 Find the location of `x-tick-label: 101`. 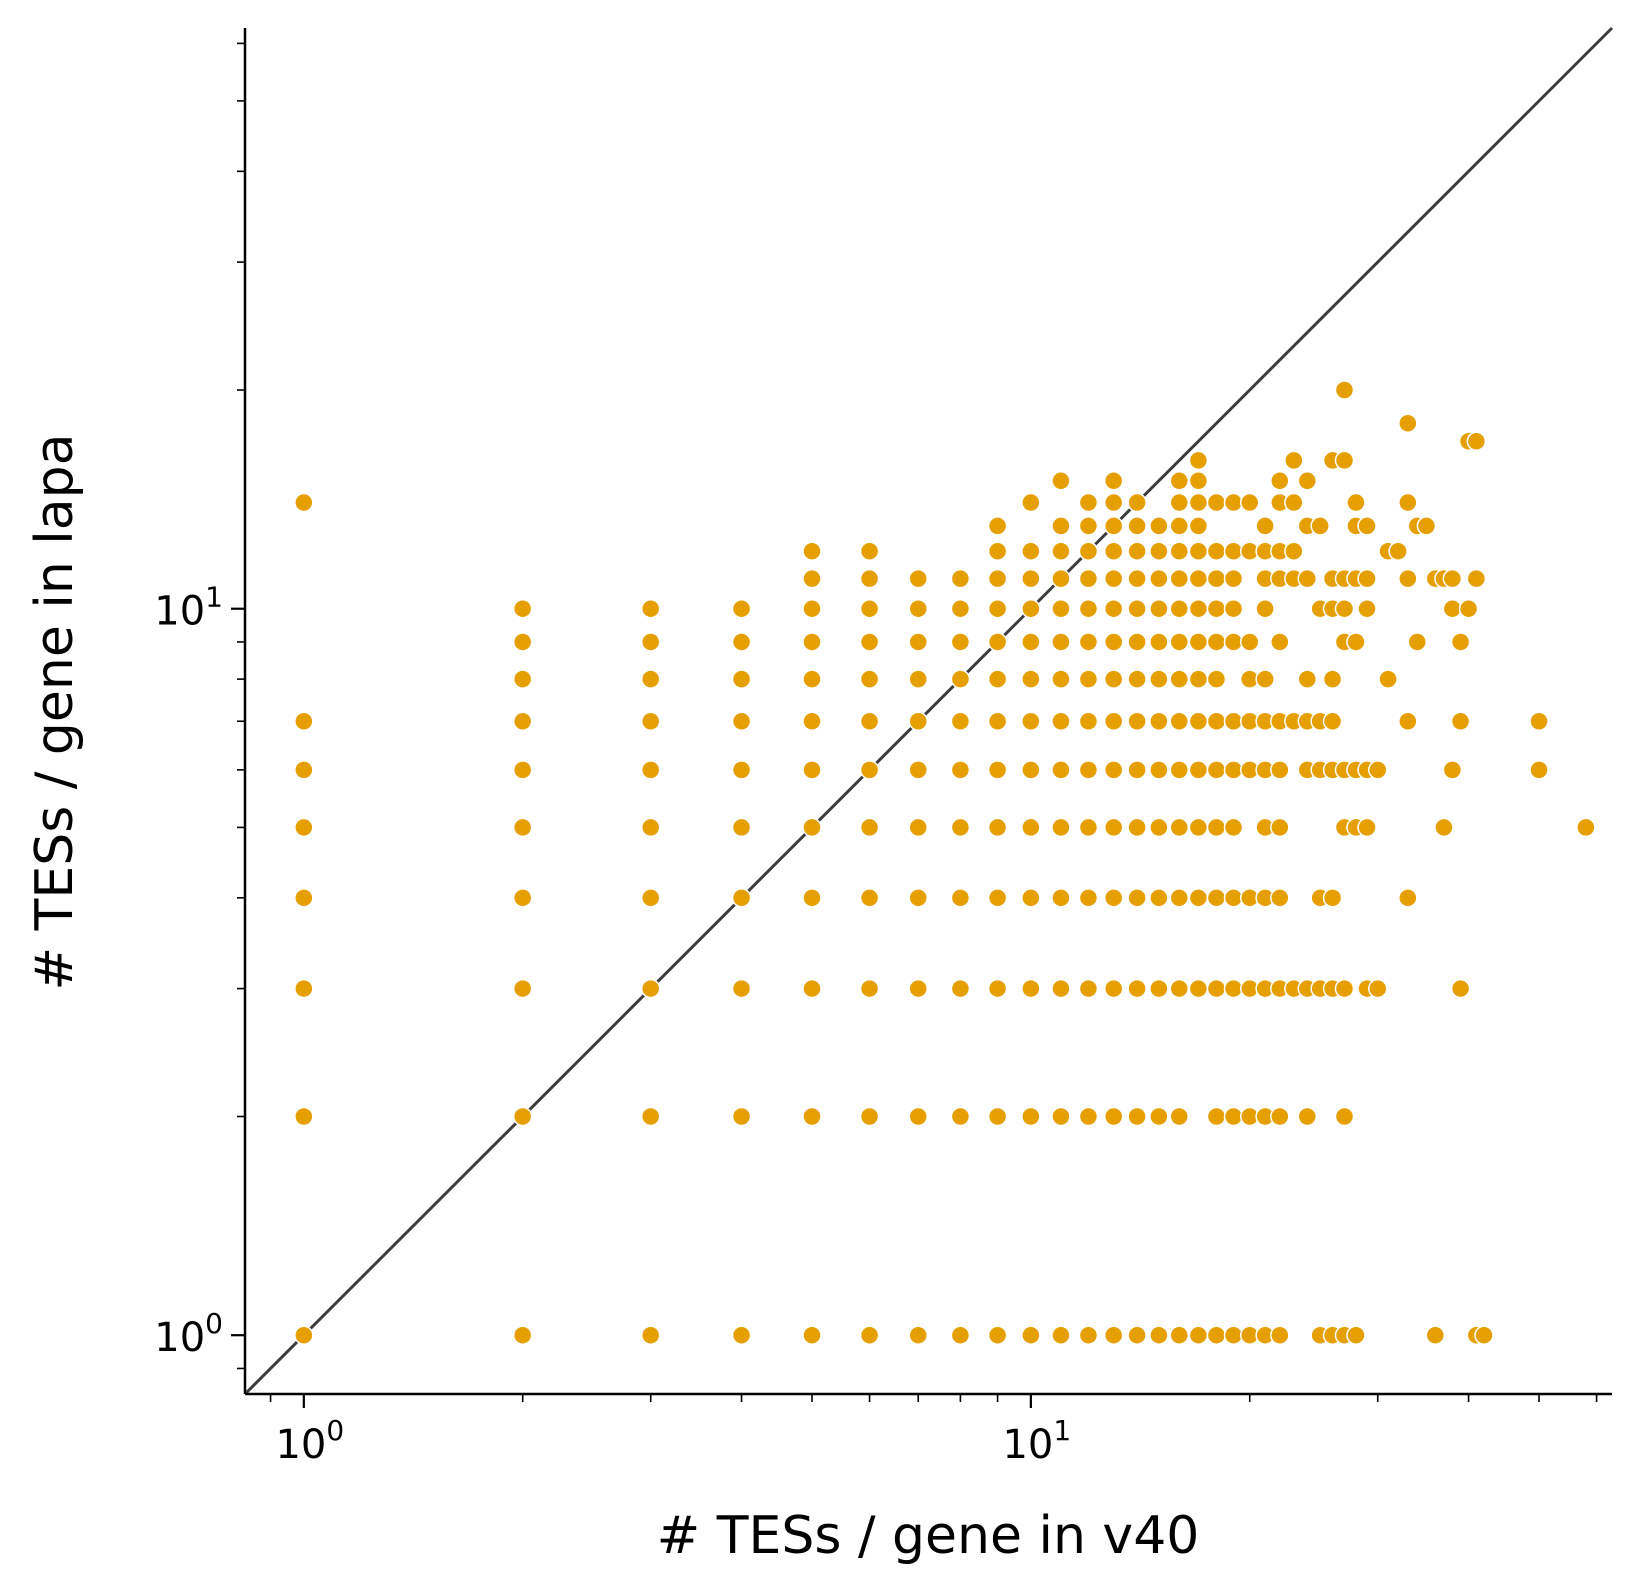

x-tick-label: 101 is located at coordinates (1036, 1441).